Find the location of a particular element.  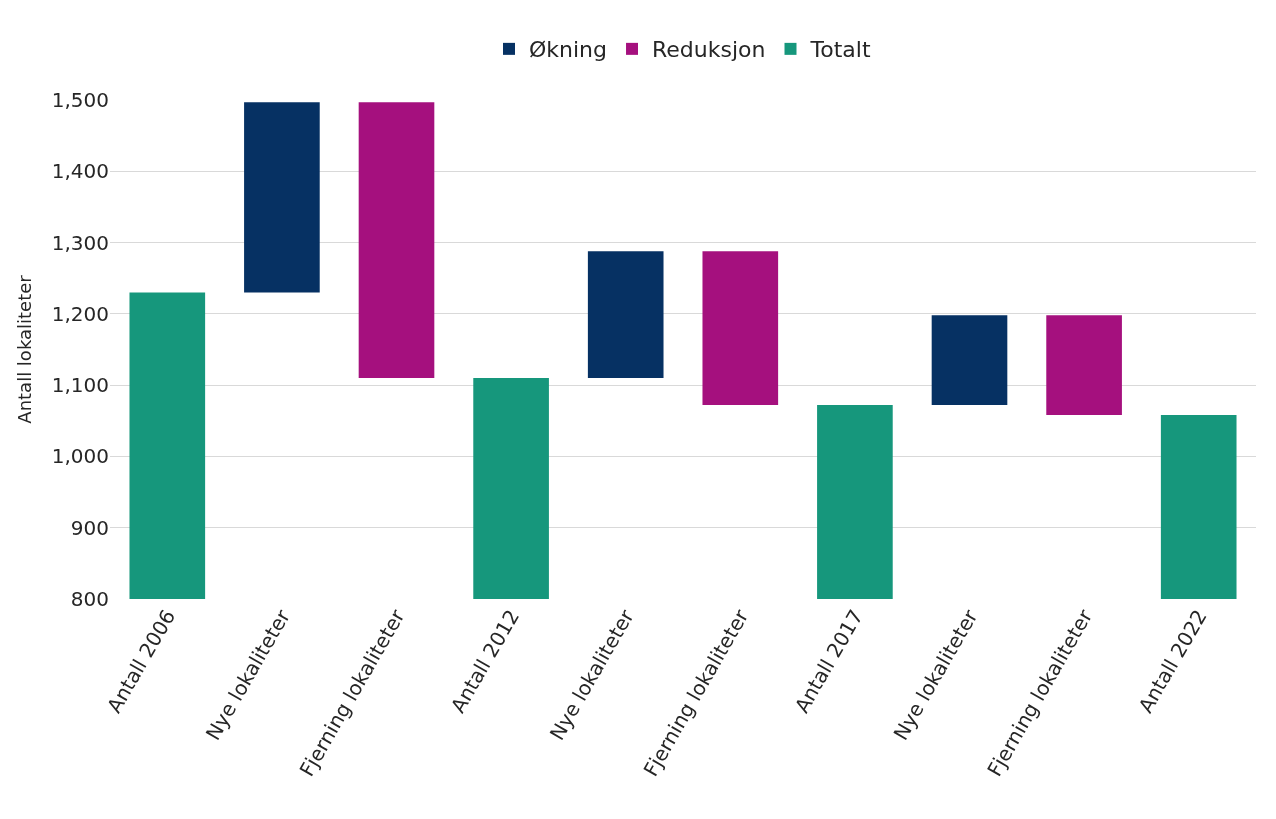

y-tick-label: 1,400 is located at coordinates (80, 171).